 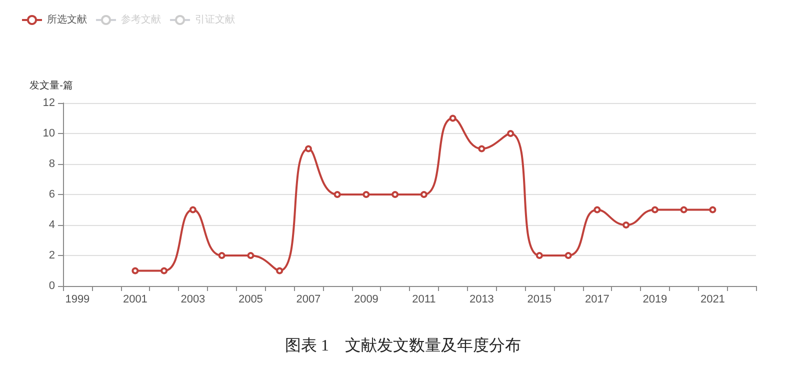 What do you see at coordinates (48, 134) in the screenshot?
I see `y-tick-label: 10` at bounding box center [48, 134].